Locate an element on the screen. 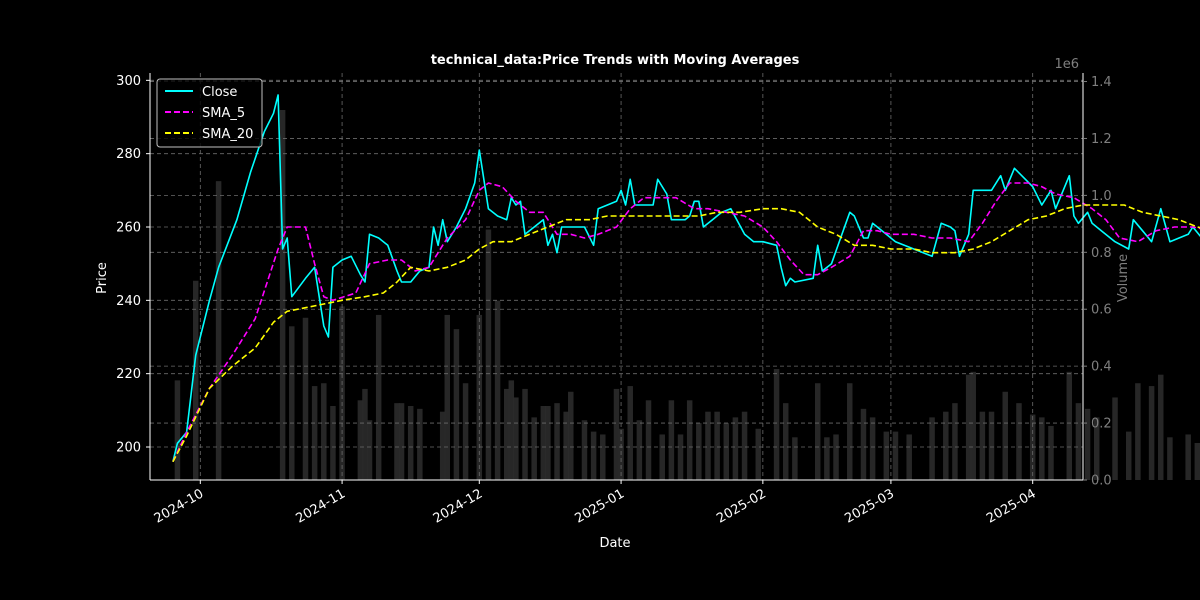 The height and width of the screenshot is (600, 1200). y2-tick-label: 0.8 is located at coordinates (1101, 253).